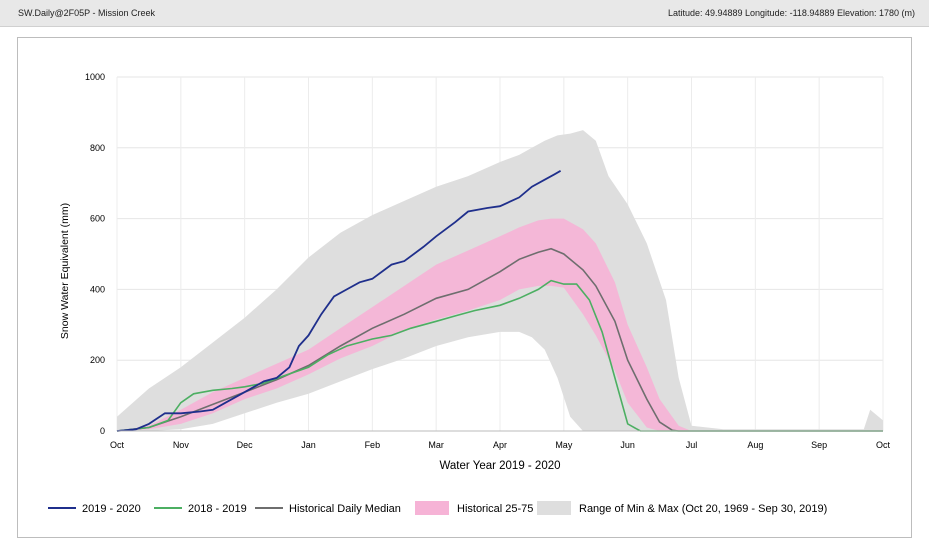 This screenshot has height=545, width=929. I want to click on x-tick-label: Dec, so click(245, 445).